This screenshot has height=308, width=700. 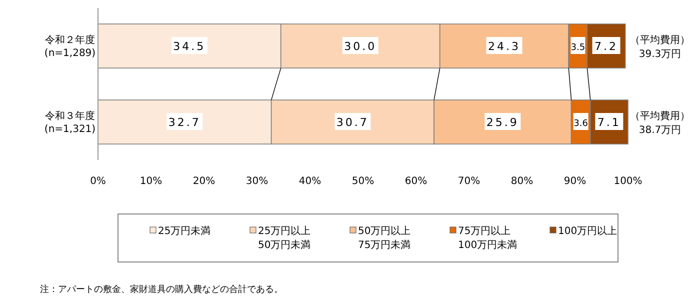 I want to click on x-tick-label: 100%, so click(x=628, y=181).